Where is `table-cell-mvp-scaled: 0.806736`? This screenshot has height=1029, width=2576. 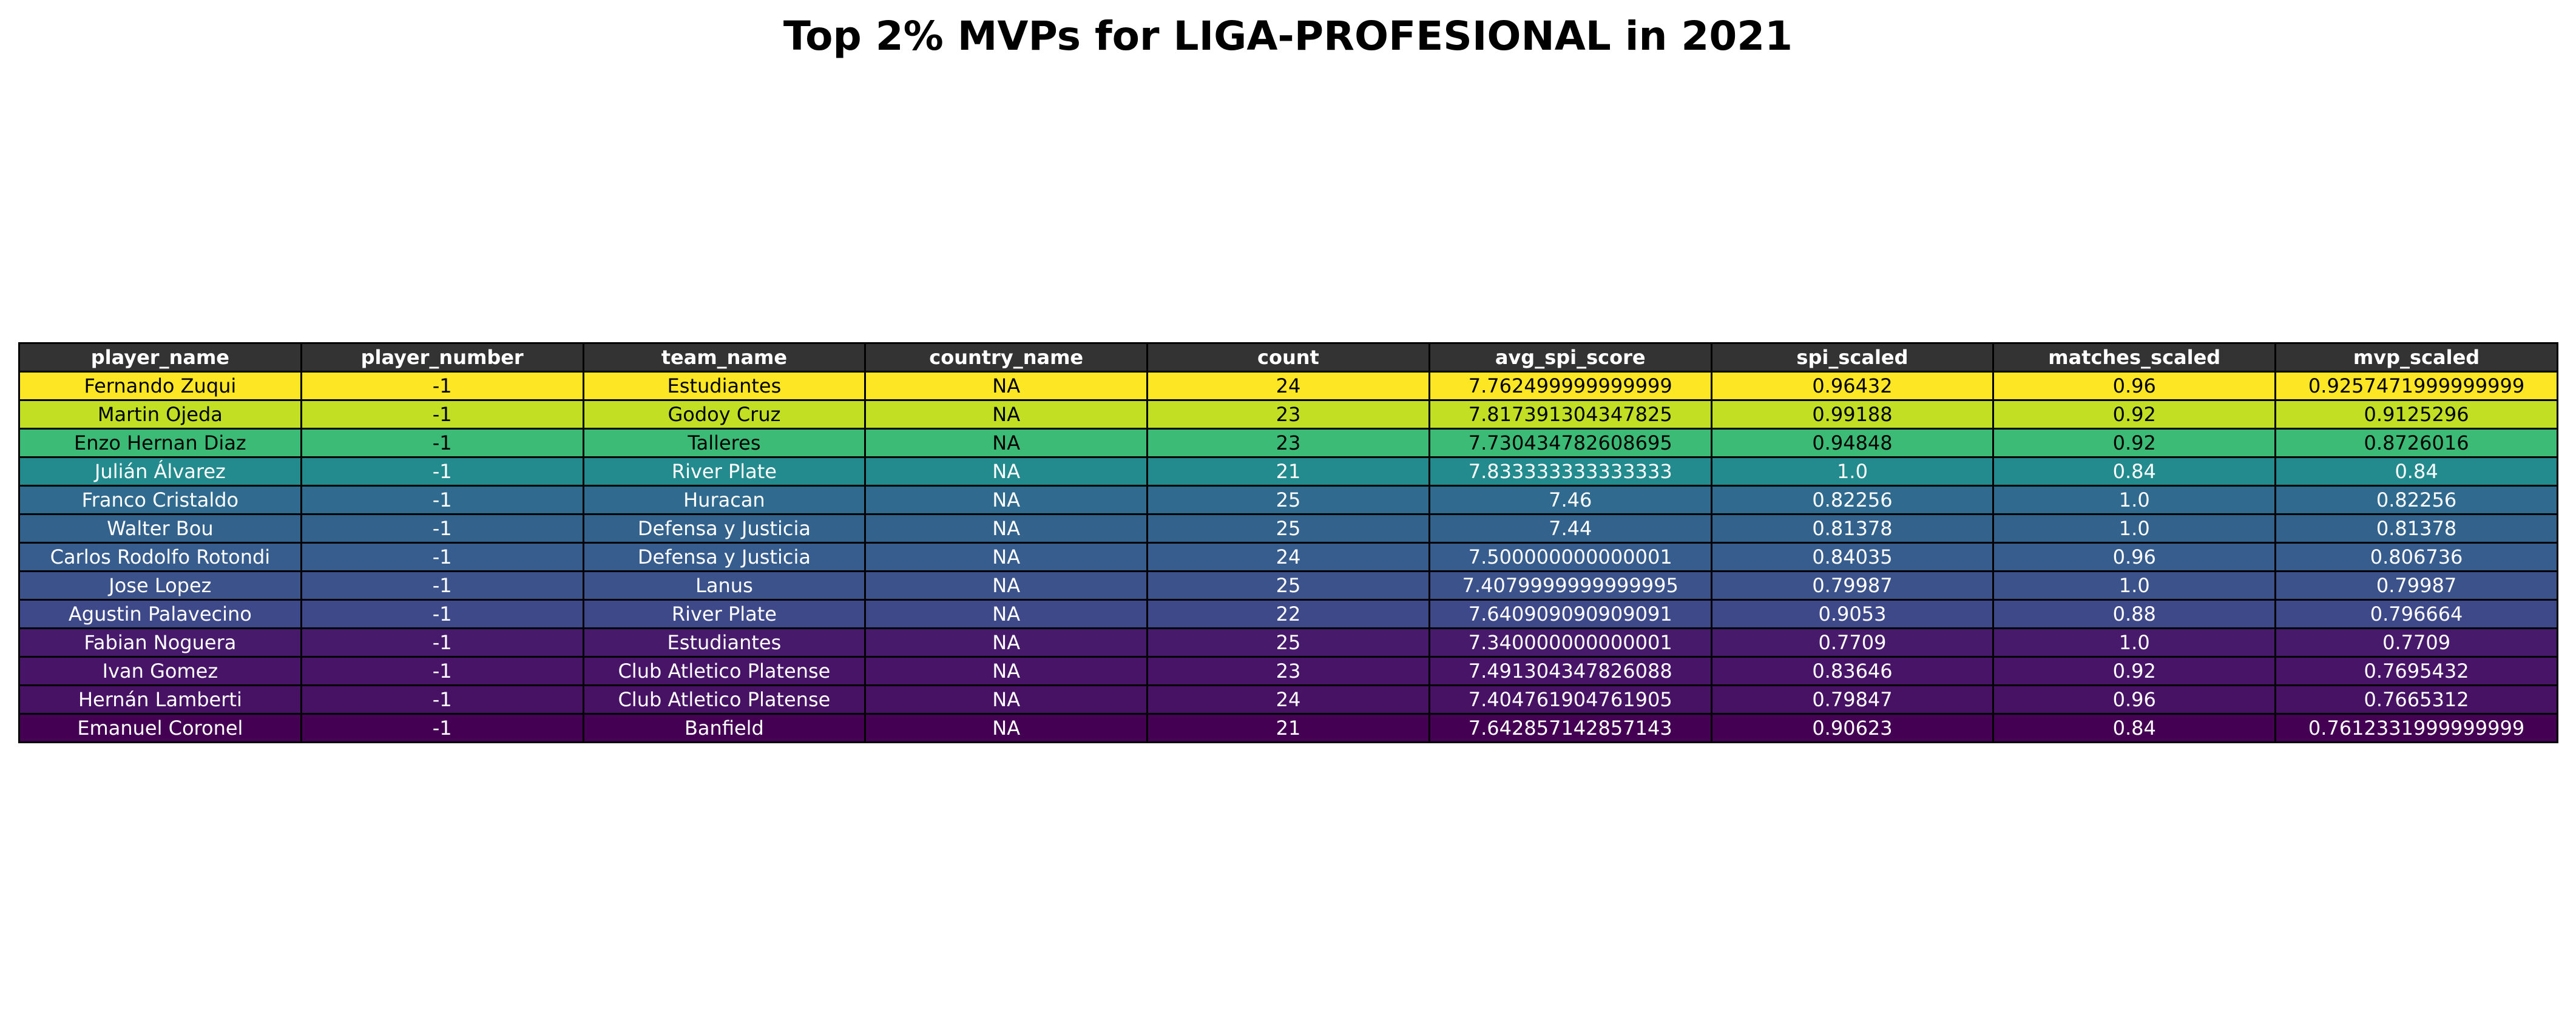 table-cell-mvp-scaled: 0.806736 is located at coordinates (2416, 557).